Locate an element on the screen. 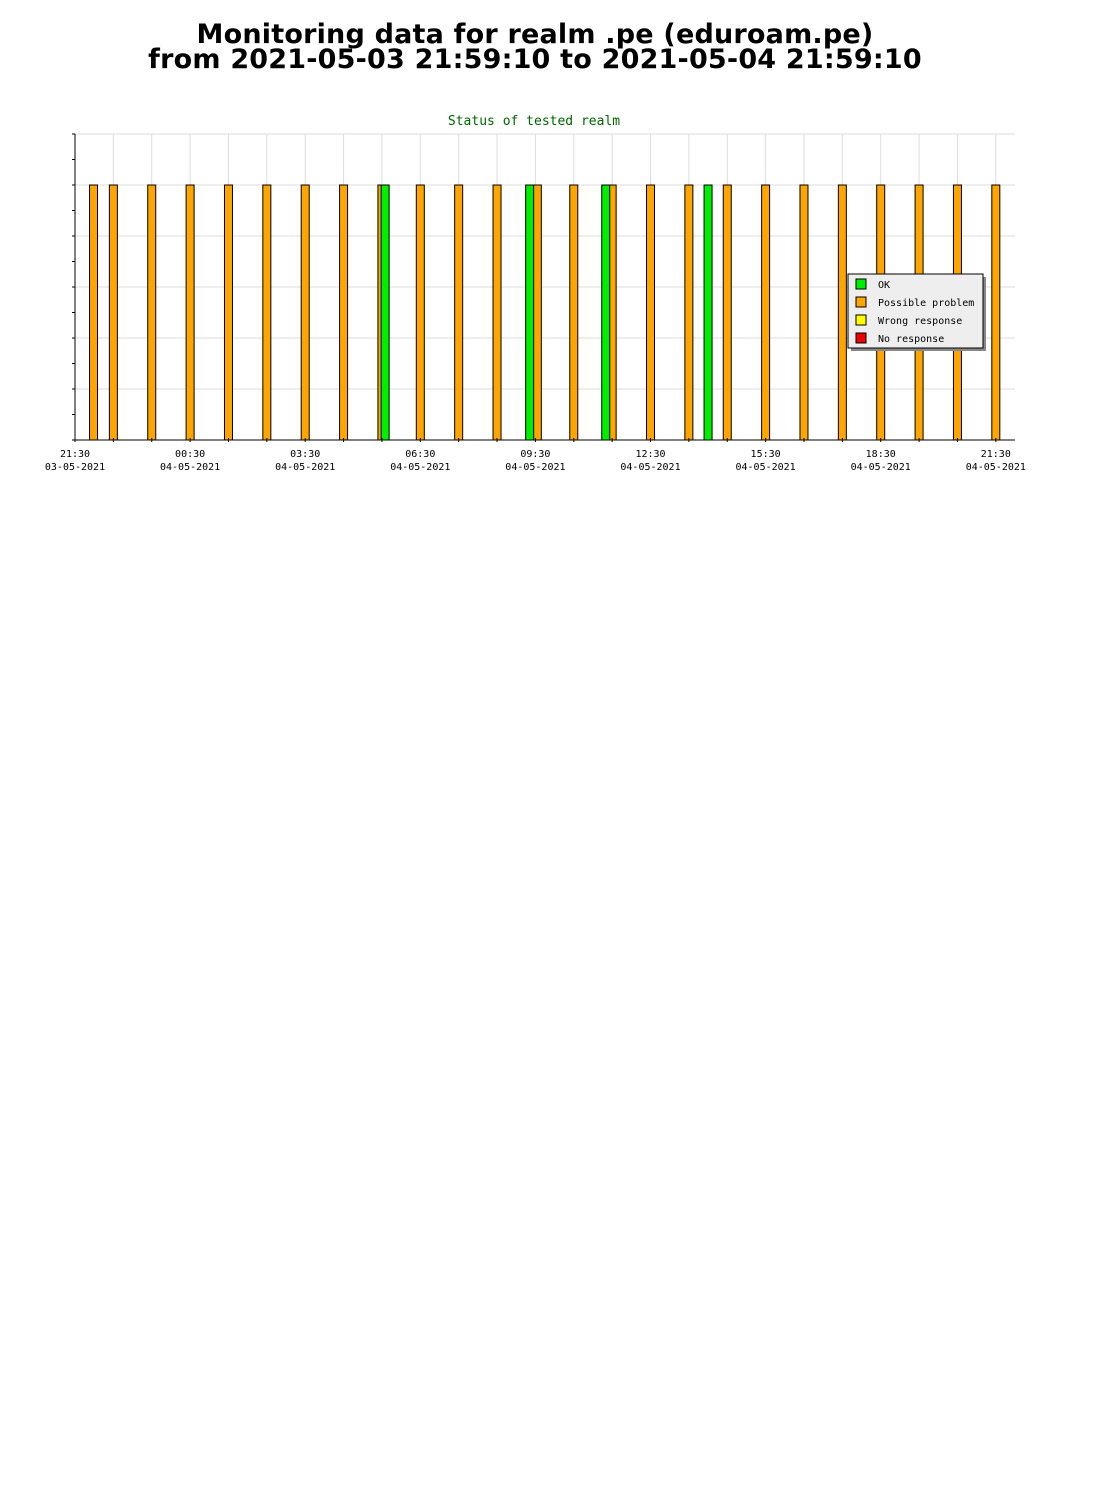 This screenshot has width=1100, height=1500. legend-box is located at coordinates (915, 311).